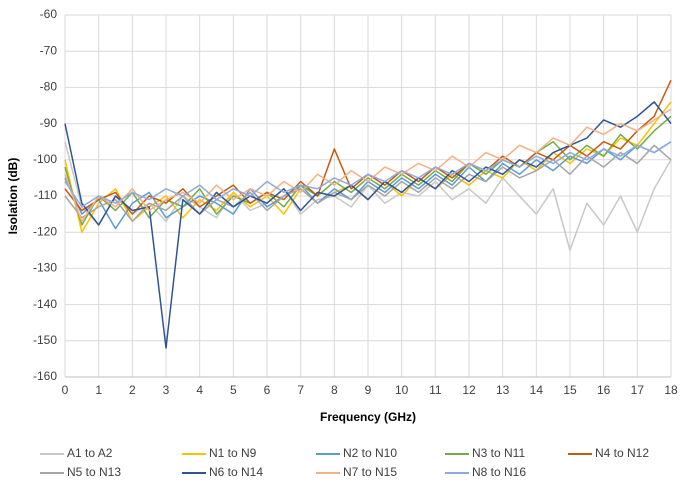 The height and width of the screenshot is (486, 681). Describe the element at coordinates (370, 453) in the screenshot. I see `legend-label: N2 to N10` at that location.